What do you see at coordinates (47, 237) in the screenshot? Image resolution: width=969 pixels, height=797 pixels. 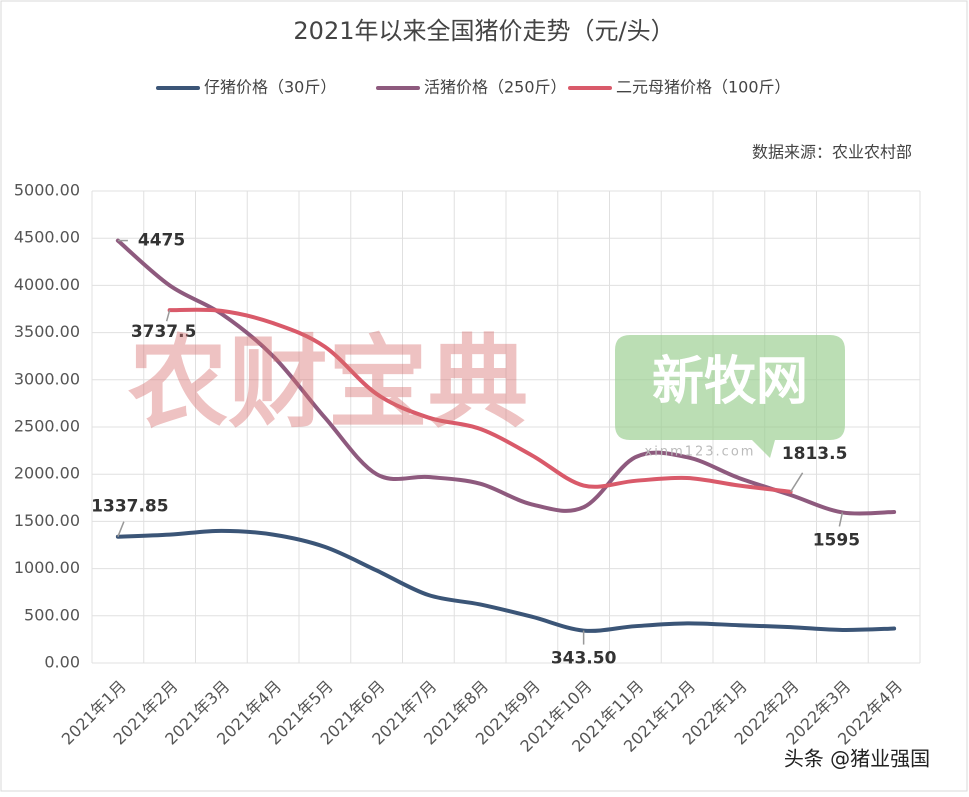 I see `y-tick-label: 4500.00` at bounding box center [47, 237].